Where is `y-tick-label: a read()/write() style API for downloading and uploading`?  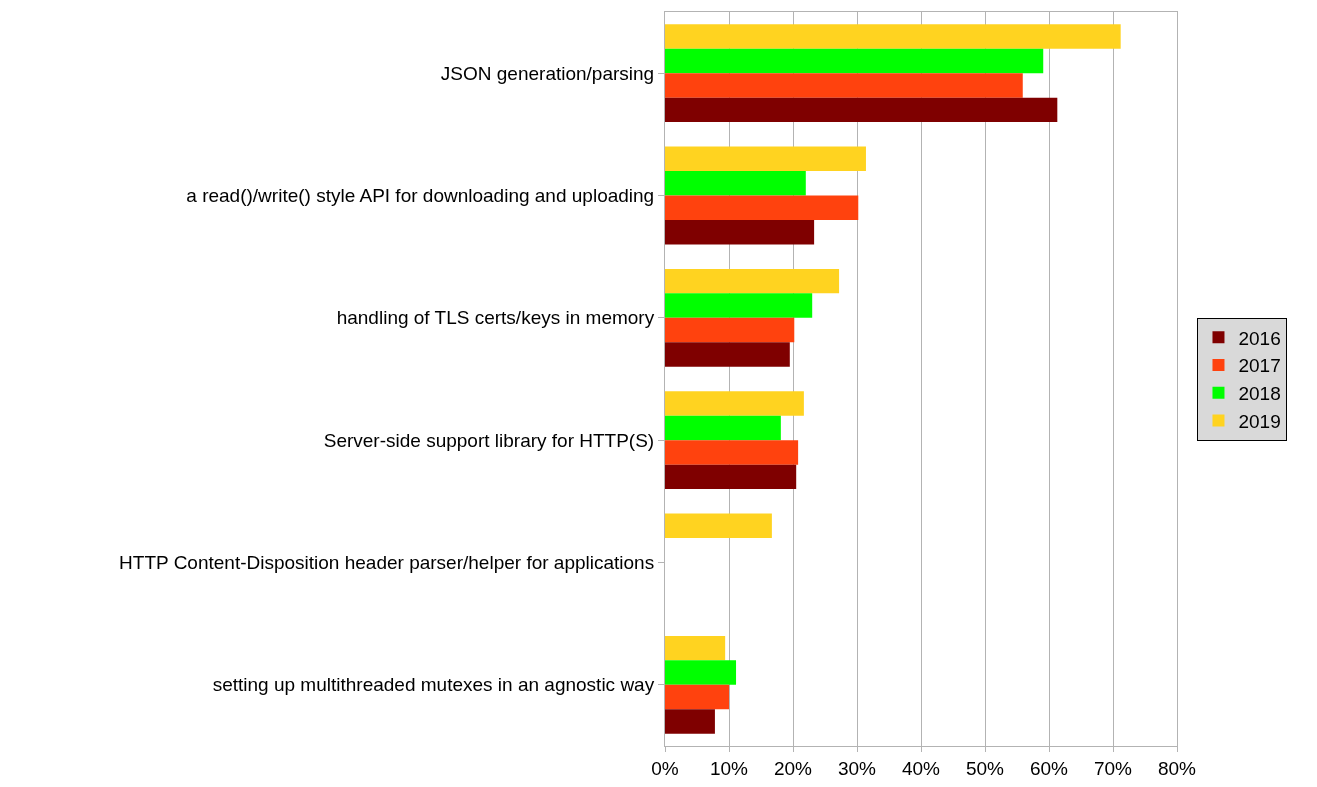 y-tick-label: a read()/write() style API for downloading and uploading is located at coordinates (420, 196).